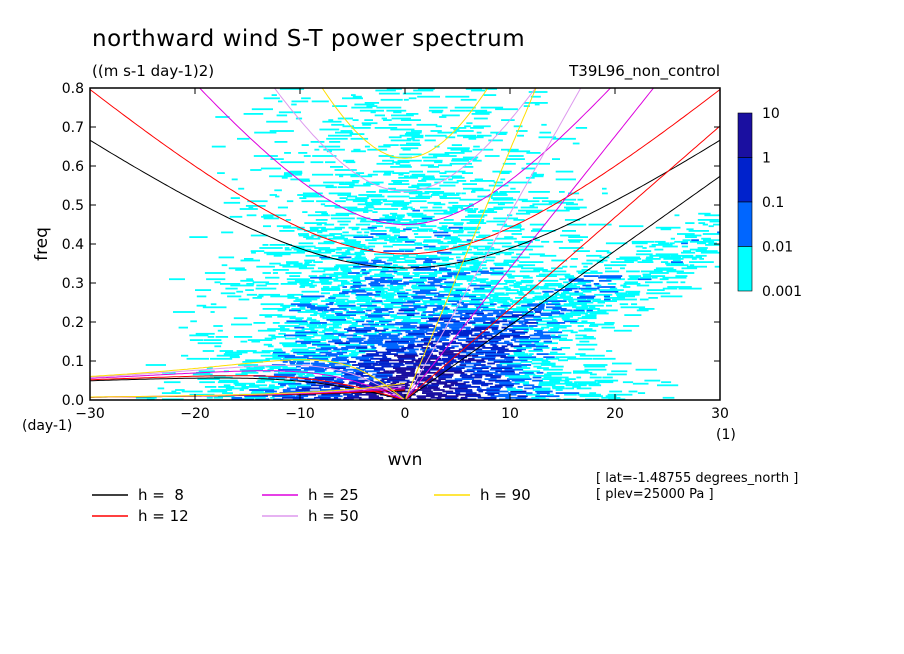  Describe the element at coordinates (42, 244) in the screenshot. I see `y-axis-label: freq` at that location.